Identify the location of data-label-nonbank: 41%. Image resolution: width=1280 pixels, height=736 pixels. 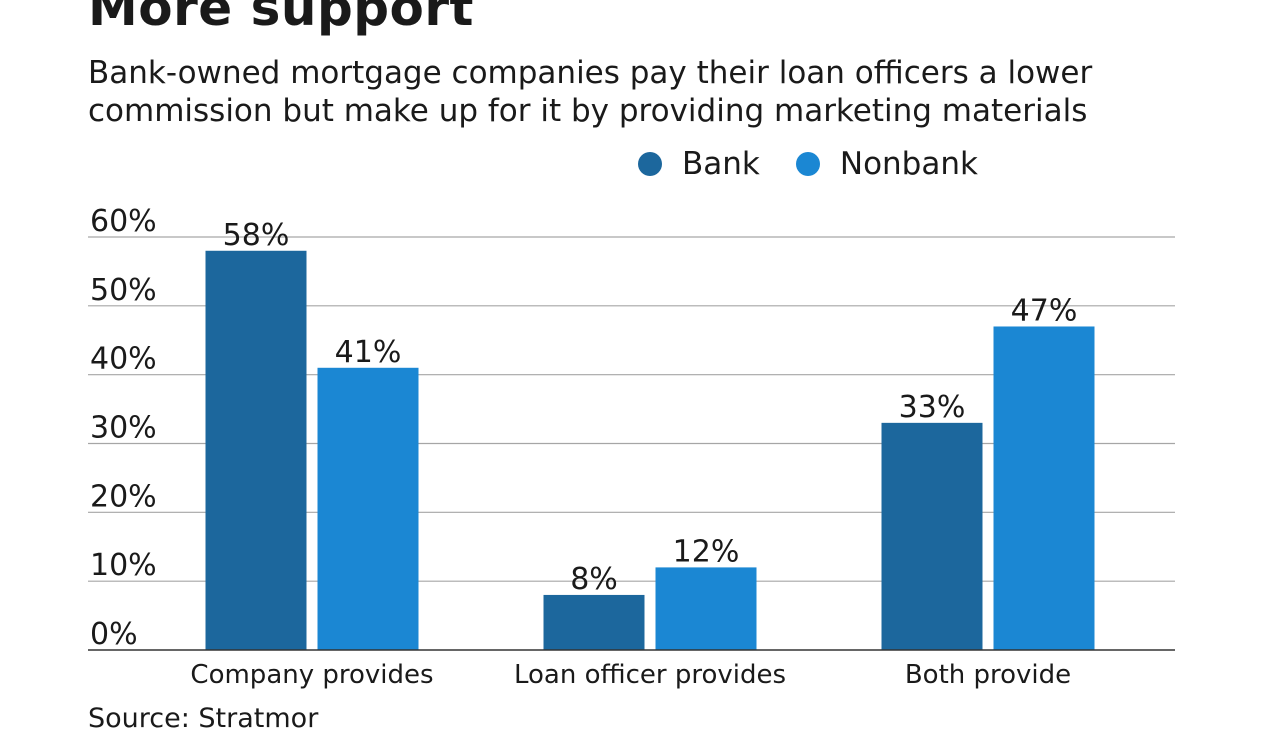
(368, 352).